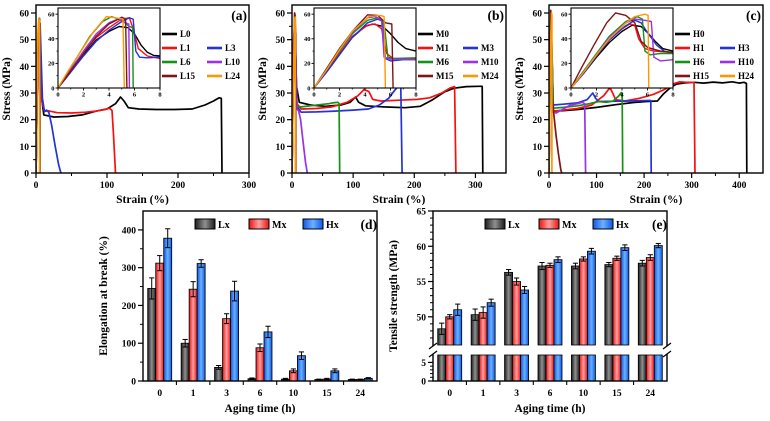 This screenshot has height=421, width=770. Describe the element at coordinates (617, 301) in the screenshot. I see `e-bar-Mx-15-upper` at that location.